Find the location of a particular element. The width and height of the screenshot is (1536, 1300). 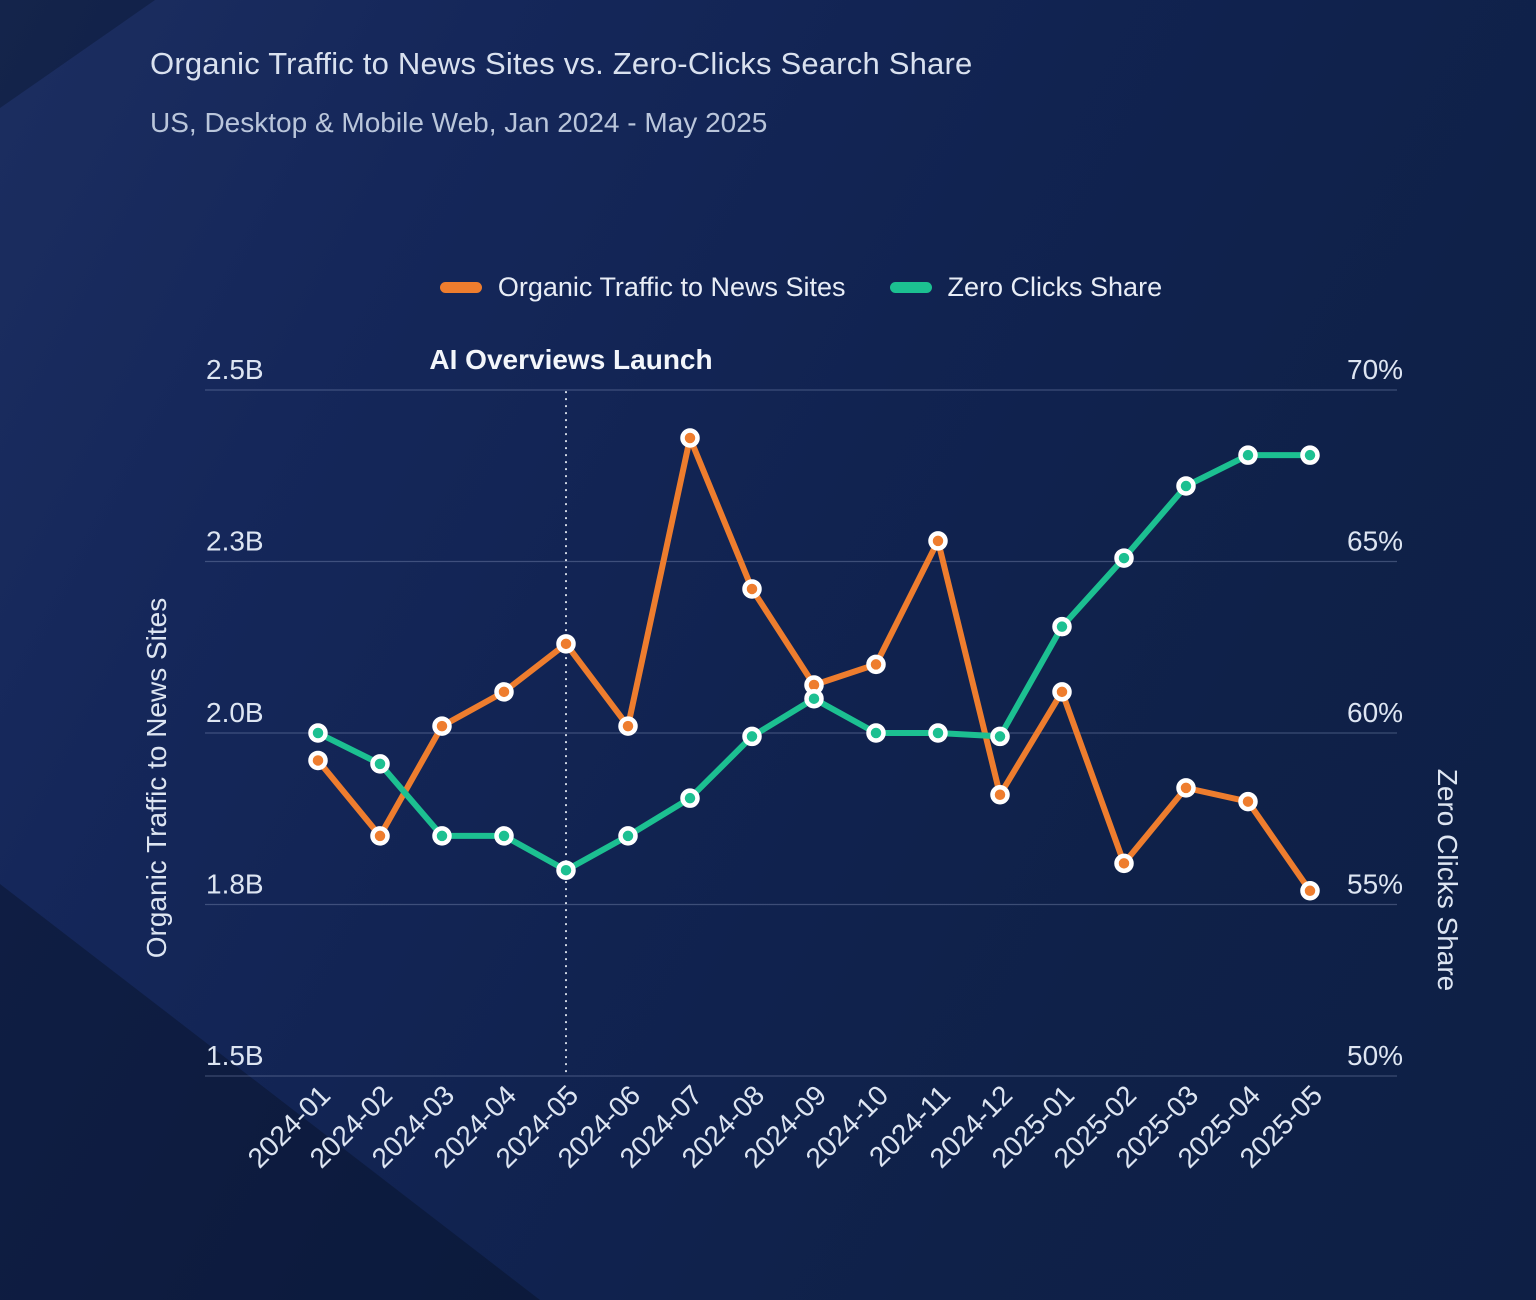

right-axis-tick: 55% is located at coordinates (1375, 884).